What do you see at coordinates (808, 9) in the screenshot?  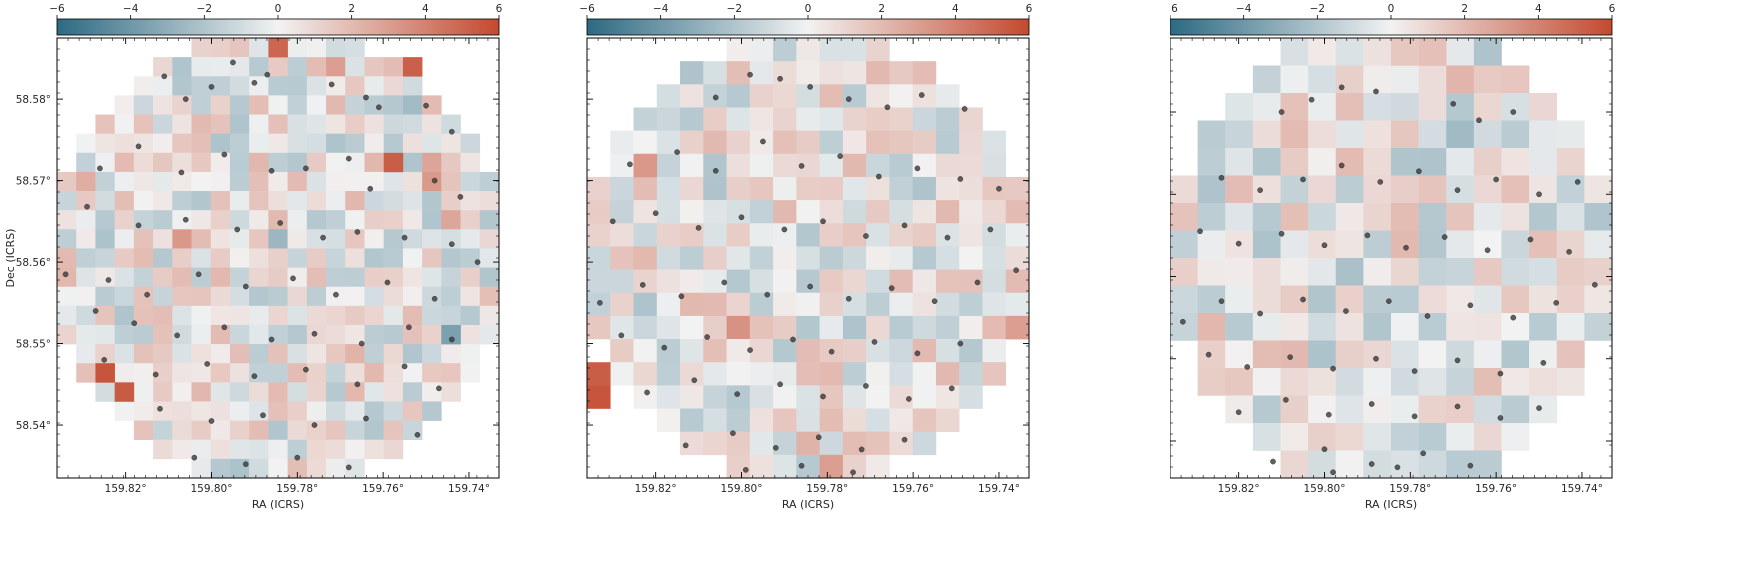 I see `colorbar-tick-label: 0` at bounding box center [808, 9].